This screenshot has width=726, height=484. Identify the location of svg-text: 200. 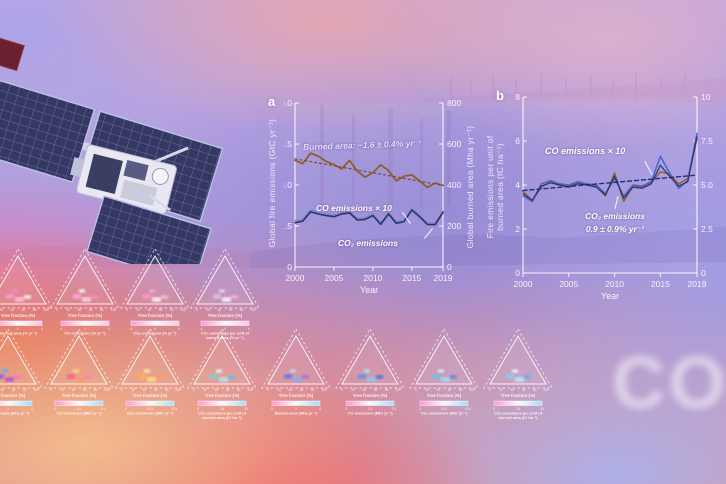
(454, 226).